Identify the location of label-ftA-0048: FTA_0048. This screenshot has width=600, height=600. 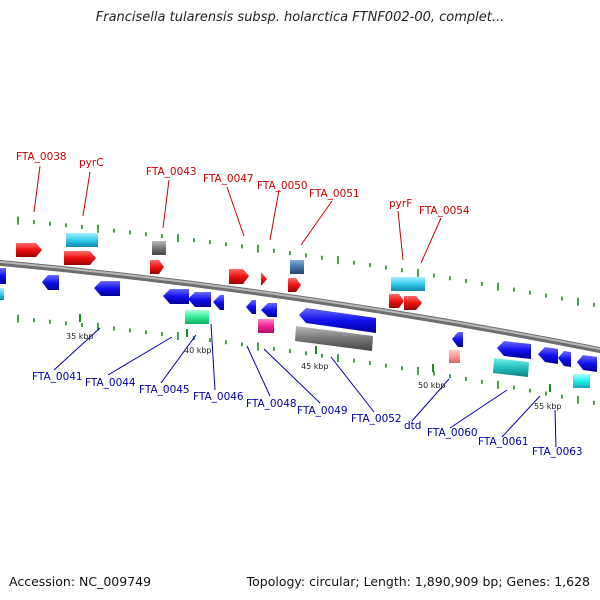
(271, 404).